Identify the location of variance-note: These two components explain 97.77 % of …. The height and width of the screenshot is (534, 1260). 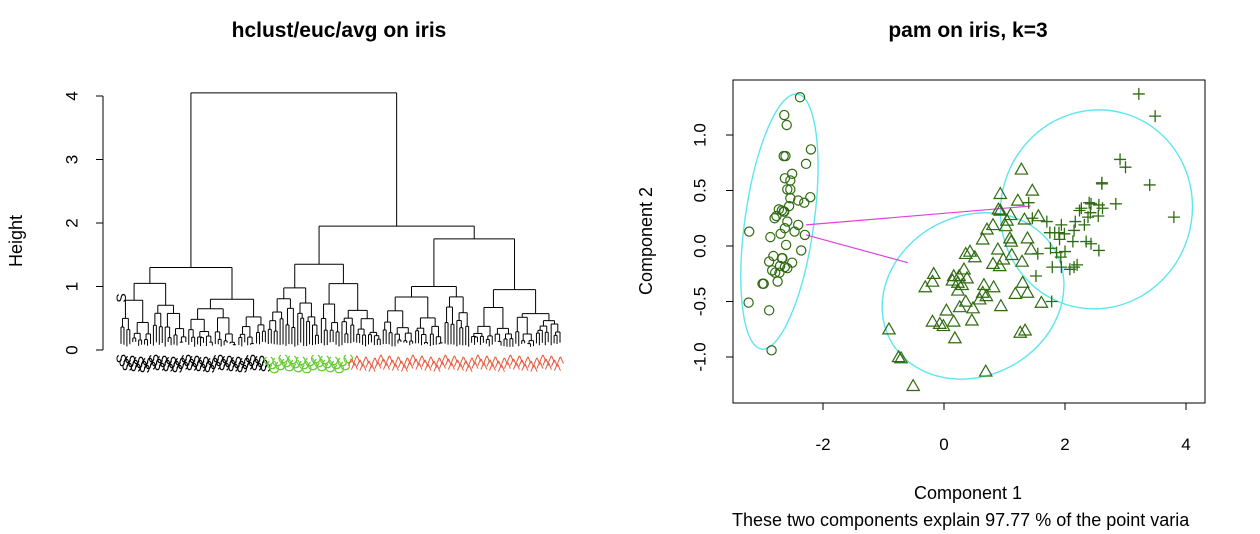
(961, 520).